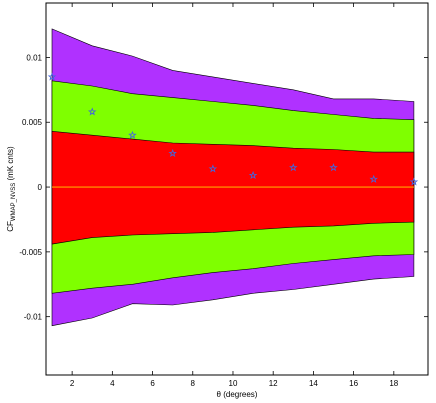 This screenshot has height=403, width=436. I want to click on y-axis-label-units: (mK cnts), so click(10, 164).